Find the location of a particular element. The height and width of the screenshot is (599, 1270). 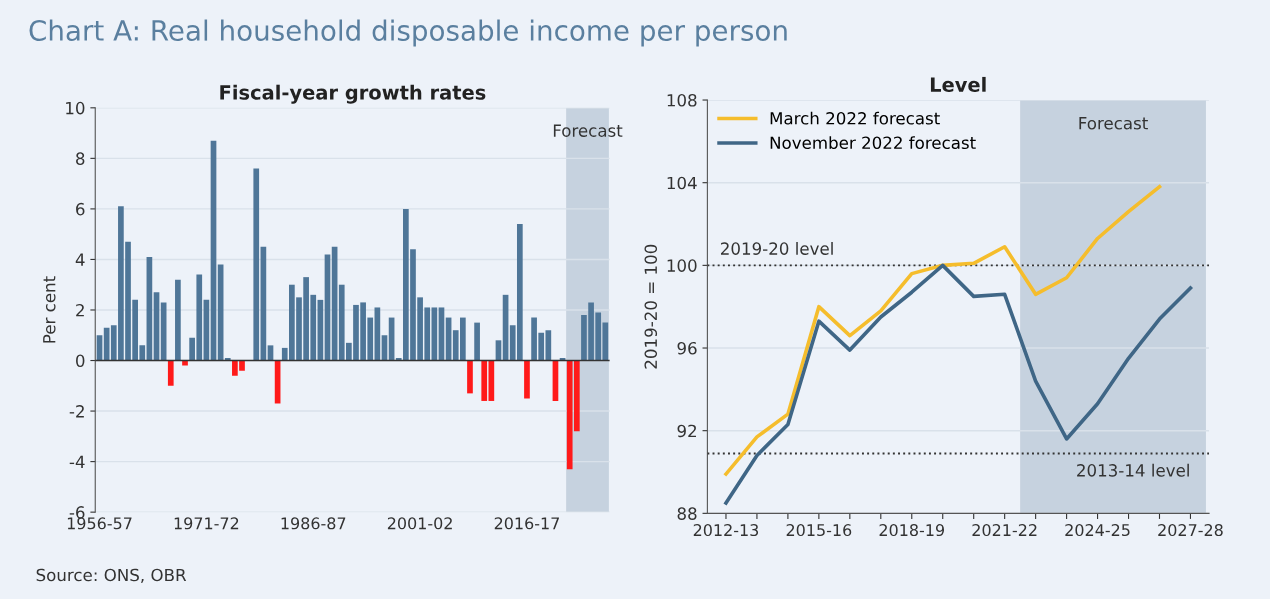

x-tick-label: 1986-87 is located at coordinates (313, 523).